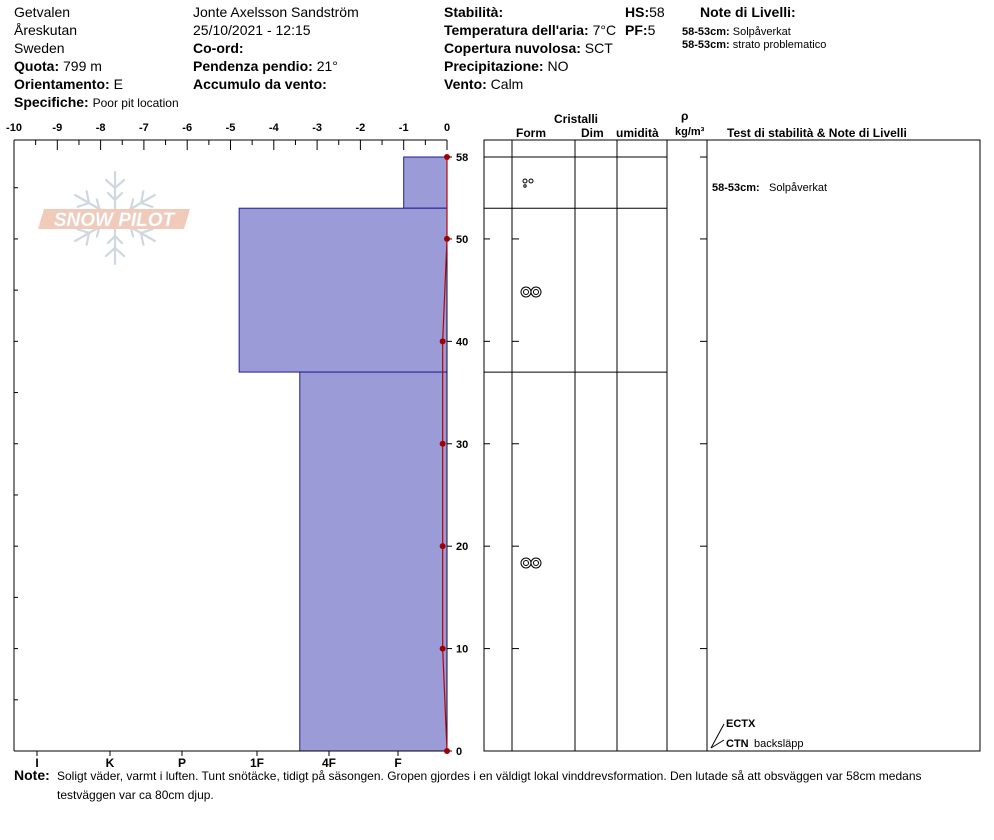 The image size is (994, 840). I want to click on height-tick-label: 10, so click(462, 650).